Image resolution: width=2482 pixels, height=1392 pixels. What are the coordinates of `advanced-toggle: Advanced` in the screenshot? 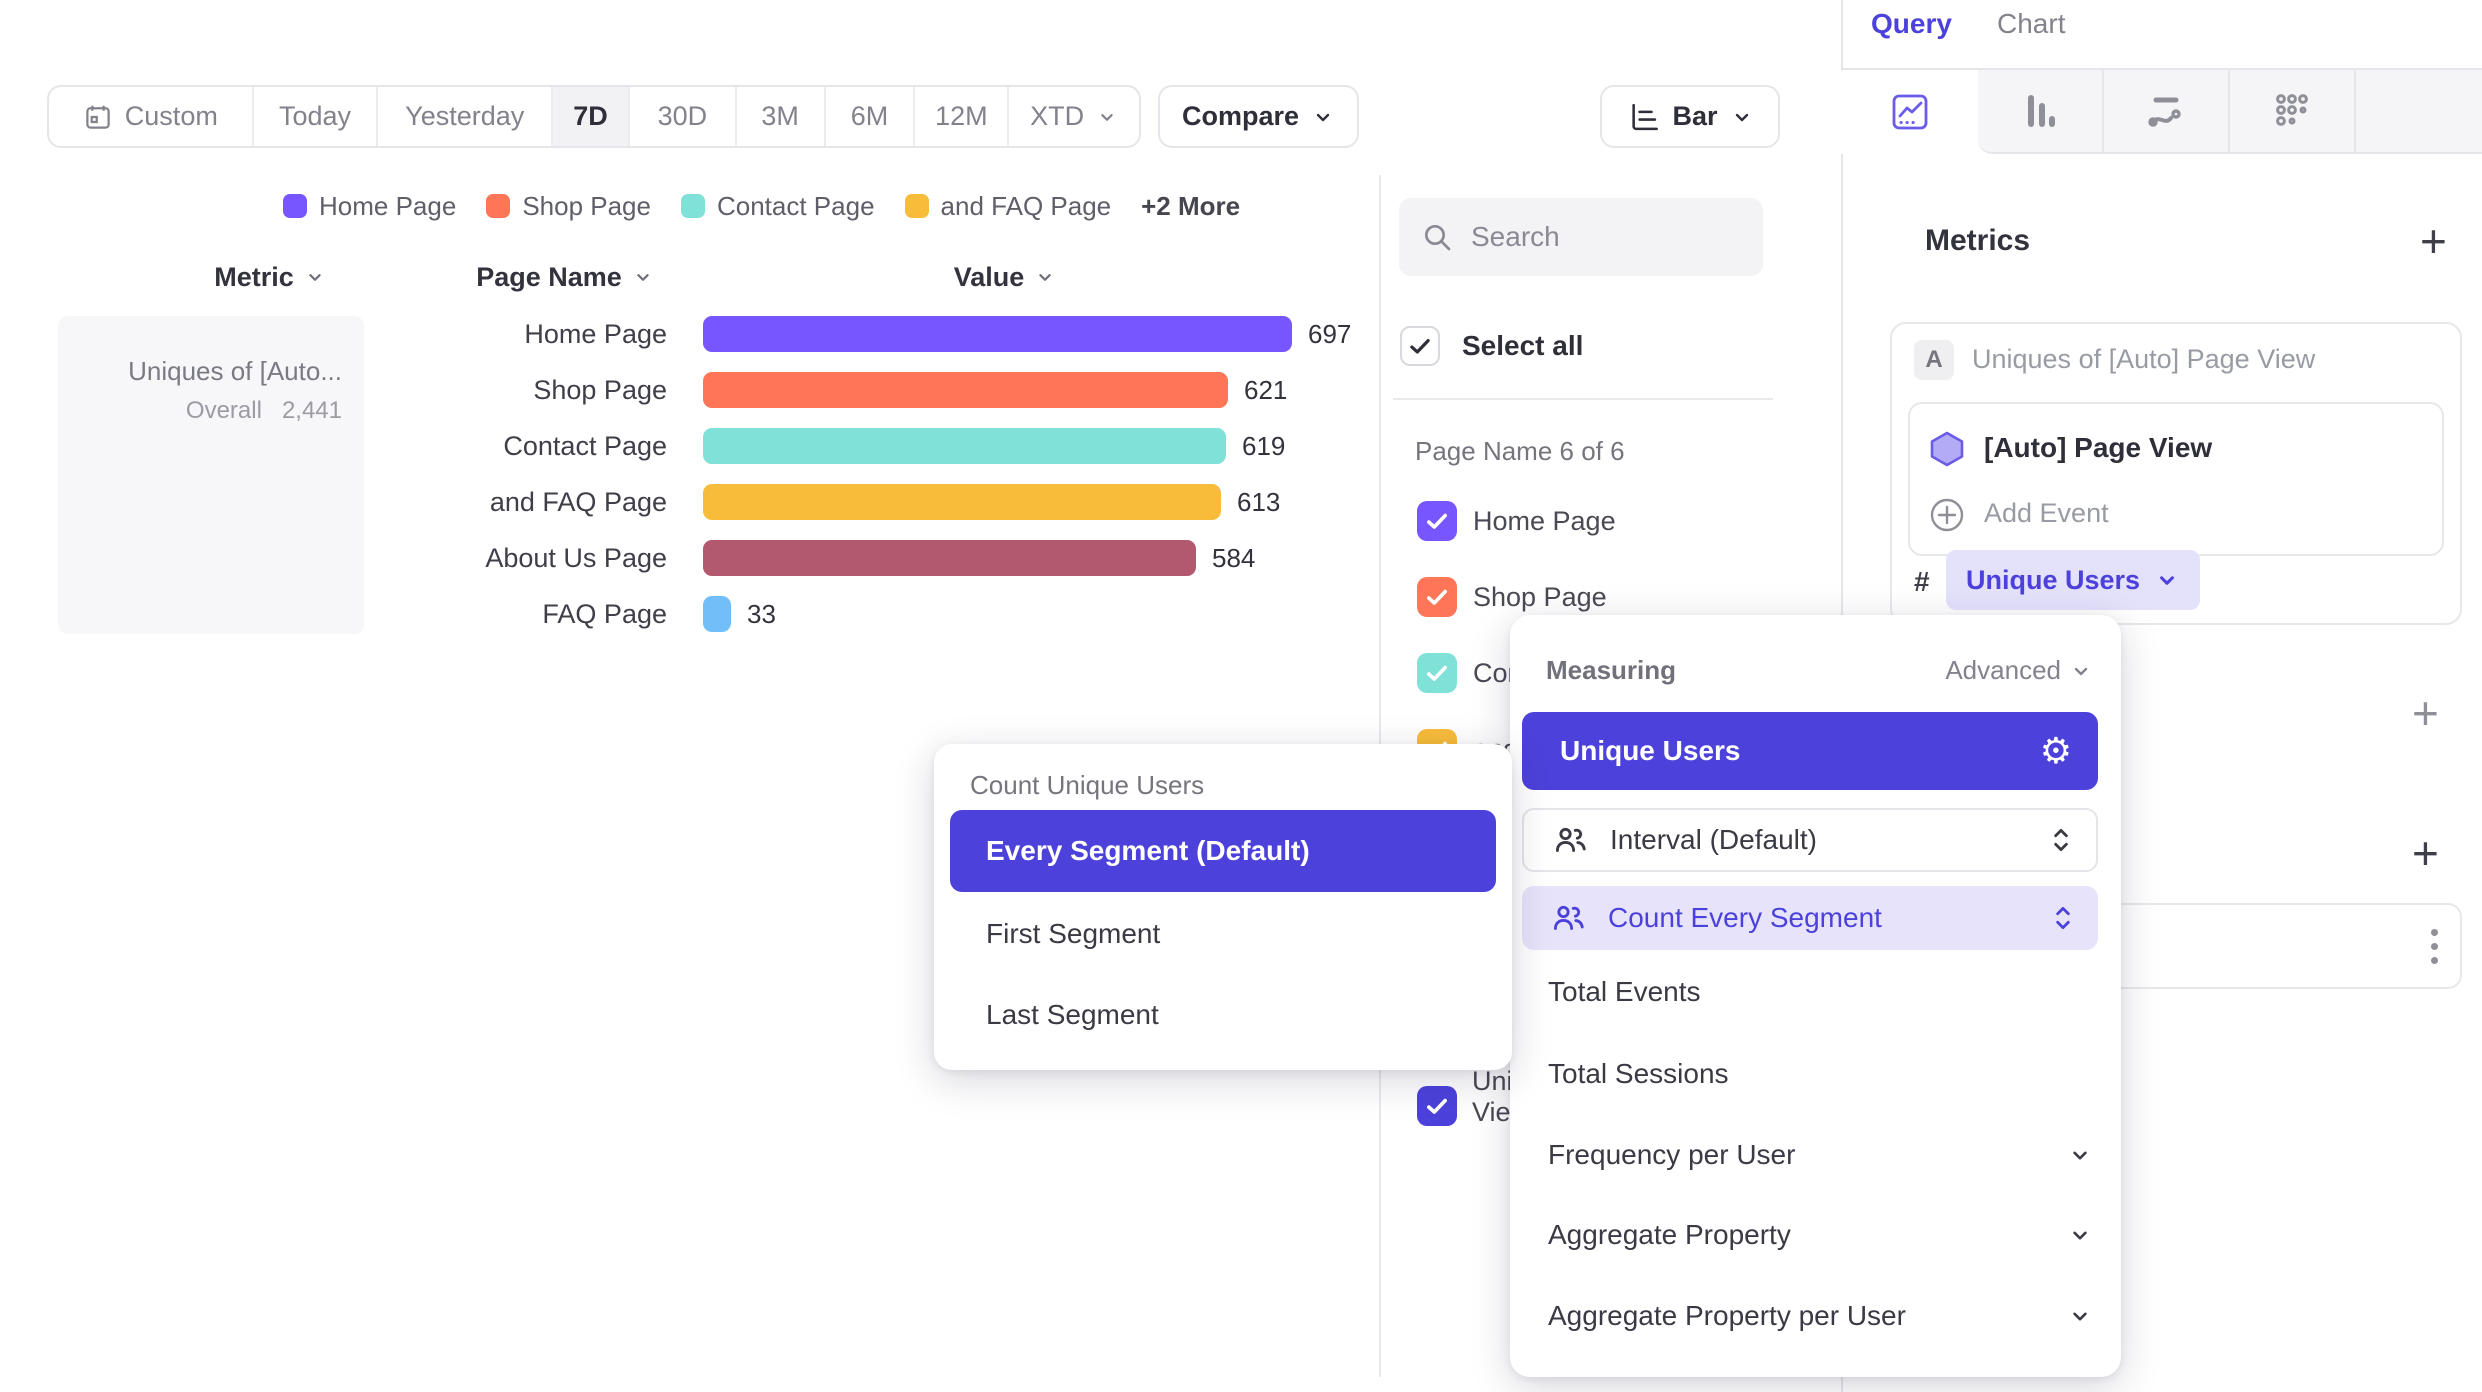 It's located at (2019, 670).